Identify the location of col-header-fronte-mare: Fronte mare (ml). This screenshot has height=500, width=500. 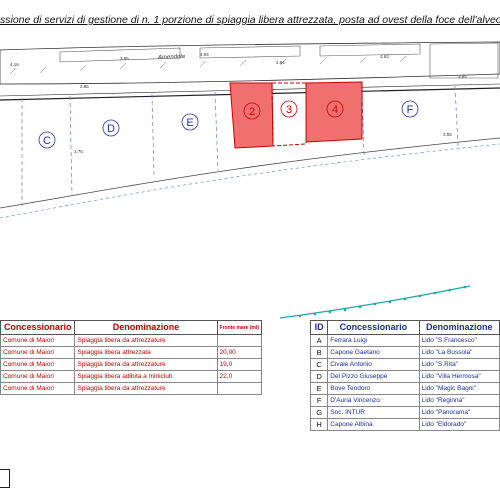
(239, 327).